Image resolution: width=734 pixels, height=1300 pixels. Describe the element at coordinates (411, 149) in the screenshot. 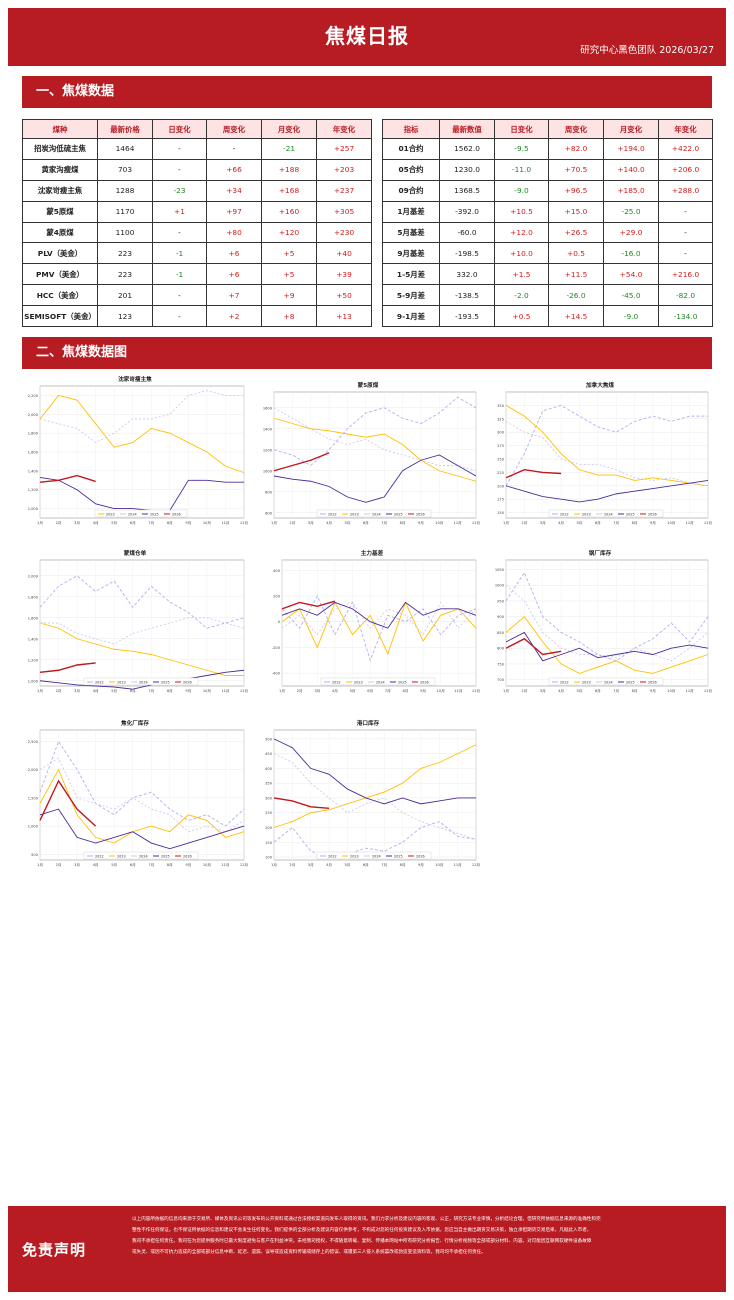

I see `row-label: 01合约` at that location.